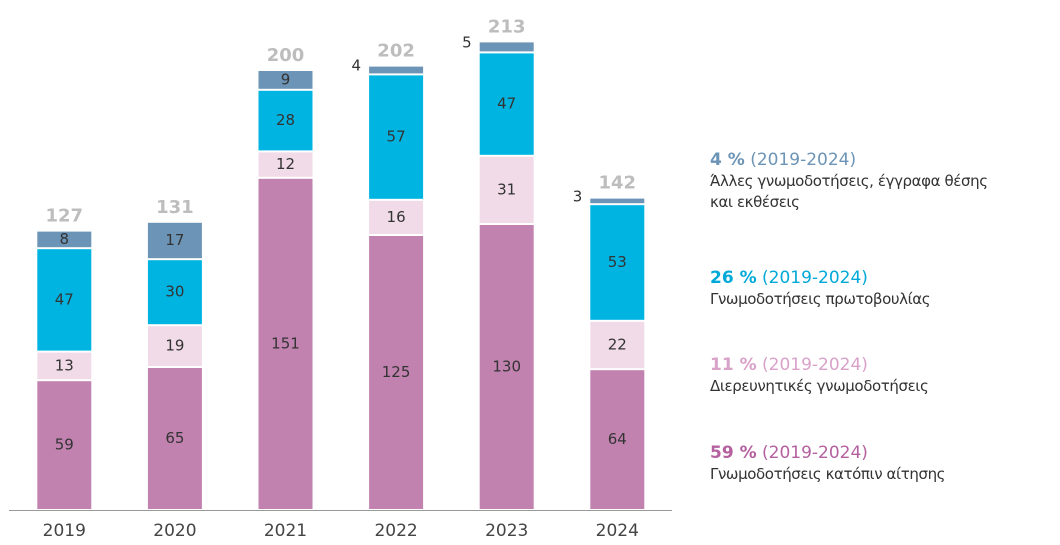 The width and height of the screenshot is (1060, 545). What do you see at coordinates (65, 216) in the screenshot?
I see `total-label: 127` at bounding box center [65, 216].